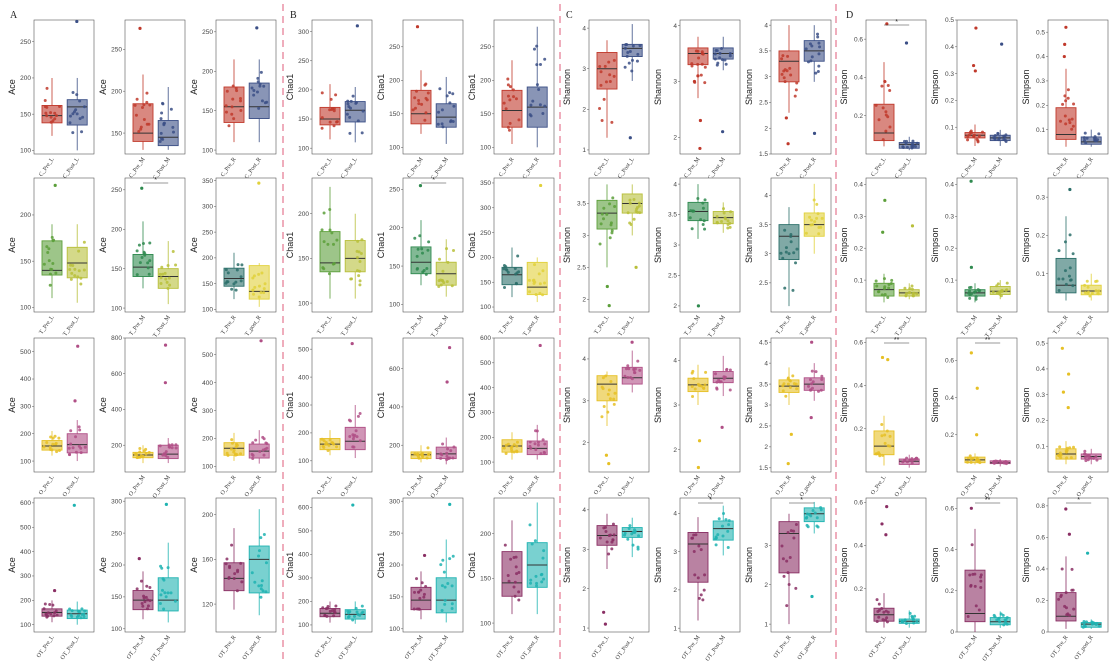 The width and height of the screenshot is (1113, 666). I want to click on y-axis-label: Chao1, so click(381, 87).